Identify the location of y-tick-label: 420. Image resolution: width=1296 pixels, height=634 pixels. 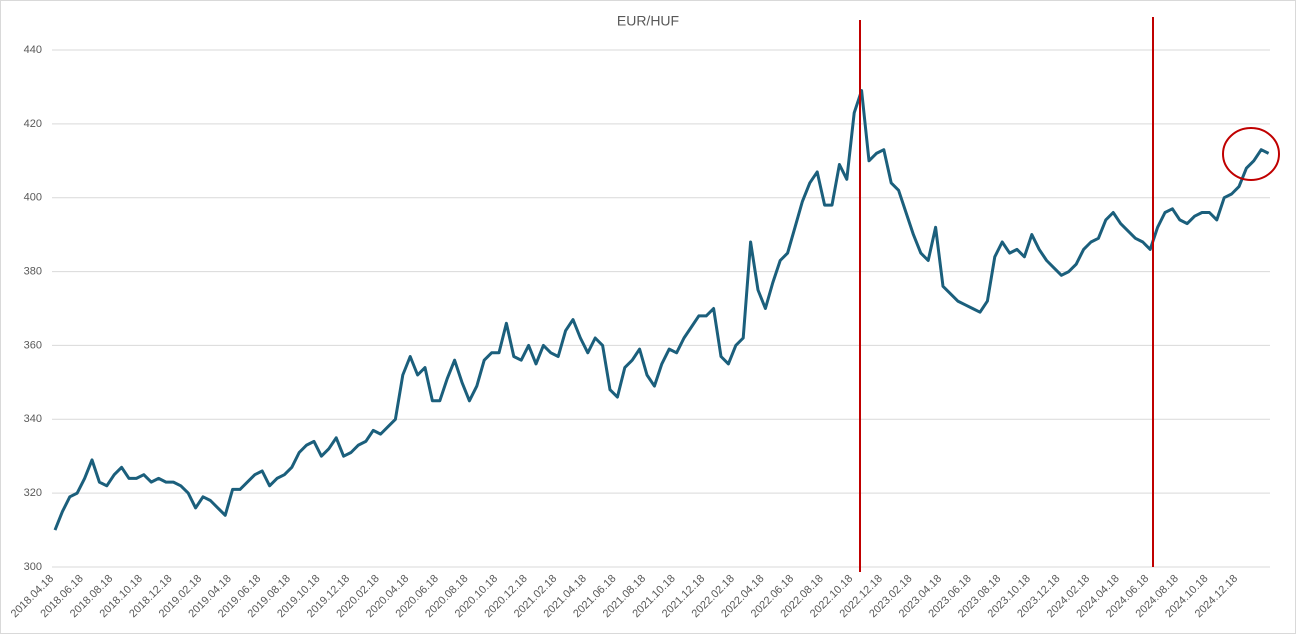
(33, 124).